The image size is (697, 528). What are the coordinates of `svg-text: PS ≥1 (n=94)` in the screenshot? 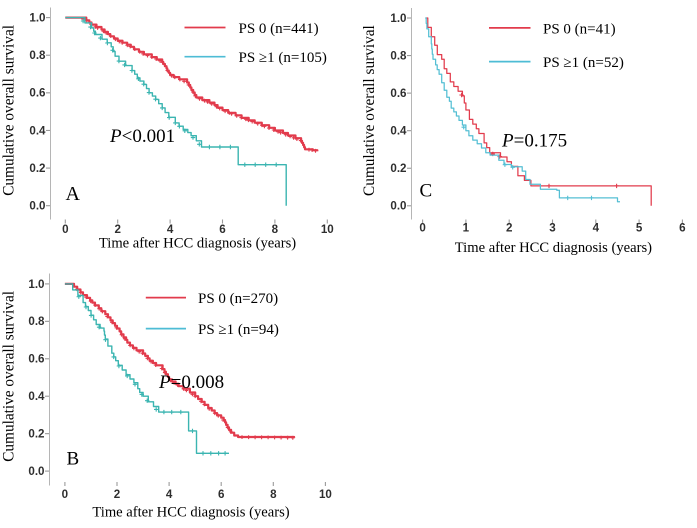 It's located at (238, 330).